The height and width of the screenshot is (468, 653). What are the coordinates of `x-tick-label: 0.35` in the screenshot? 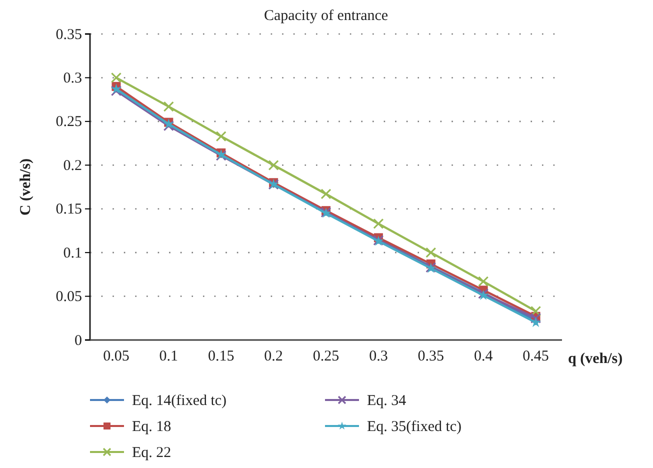 It's located at (431, 356).